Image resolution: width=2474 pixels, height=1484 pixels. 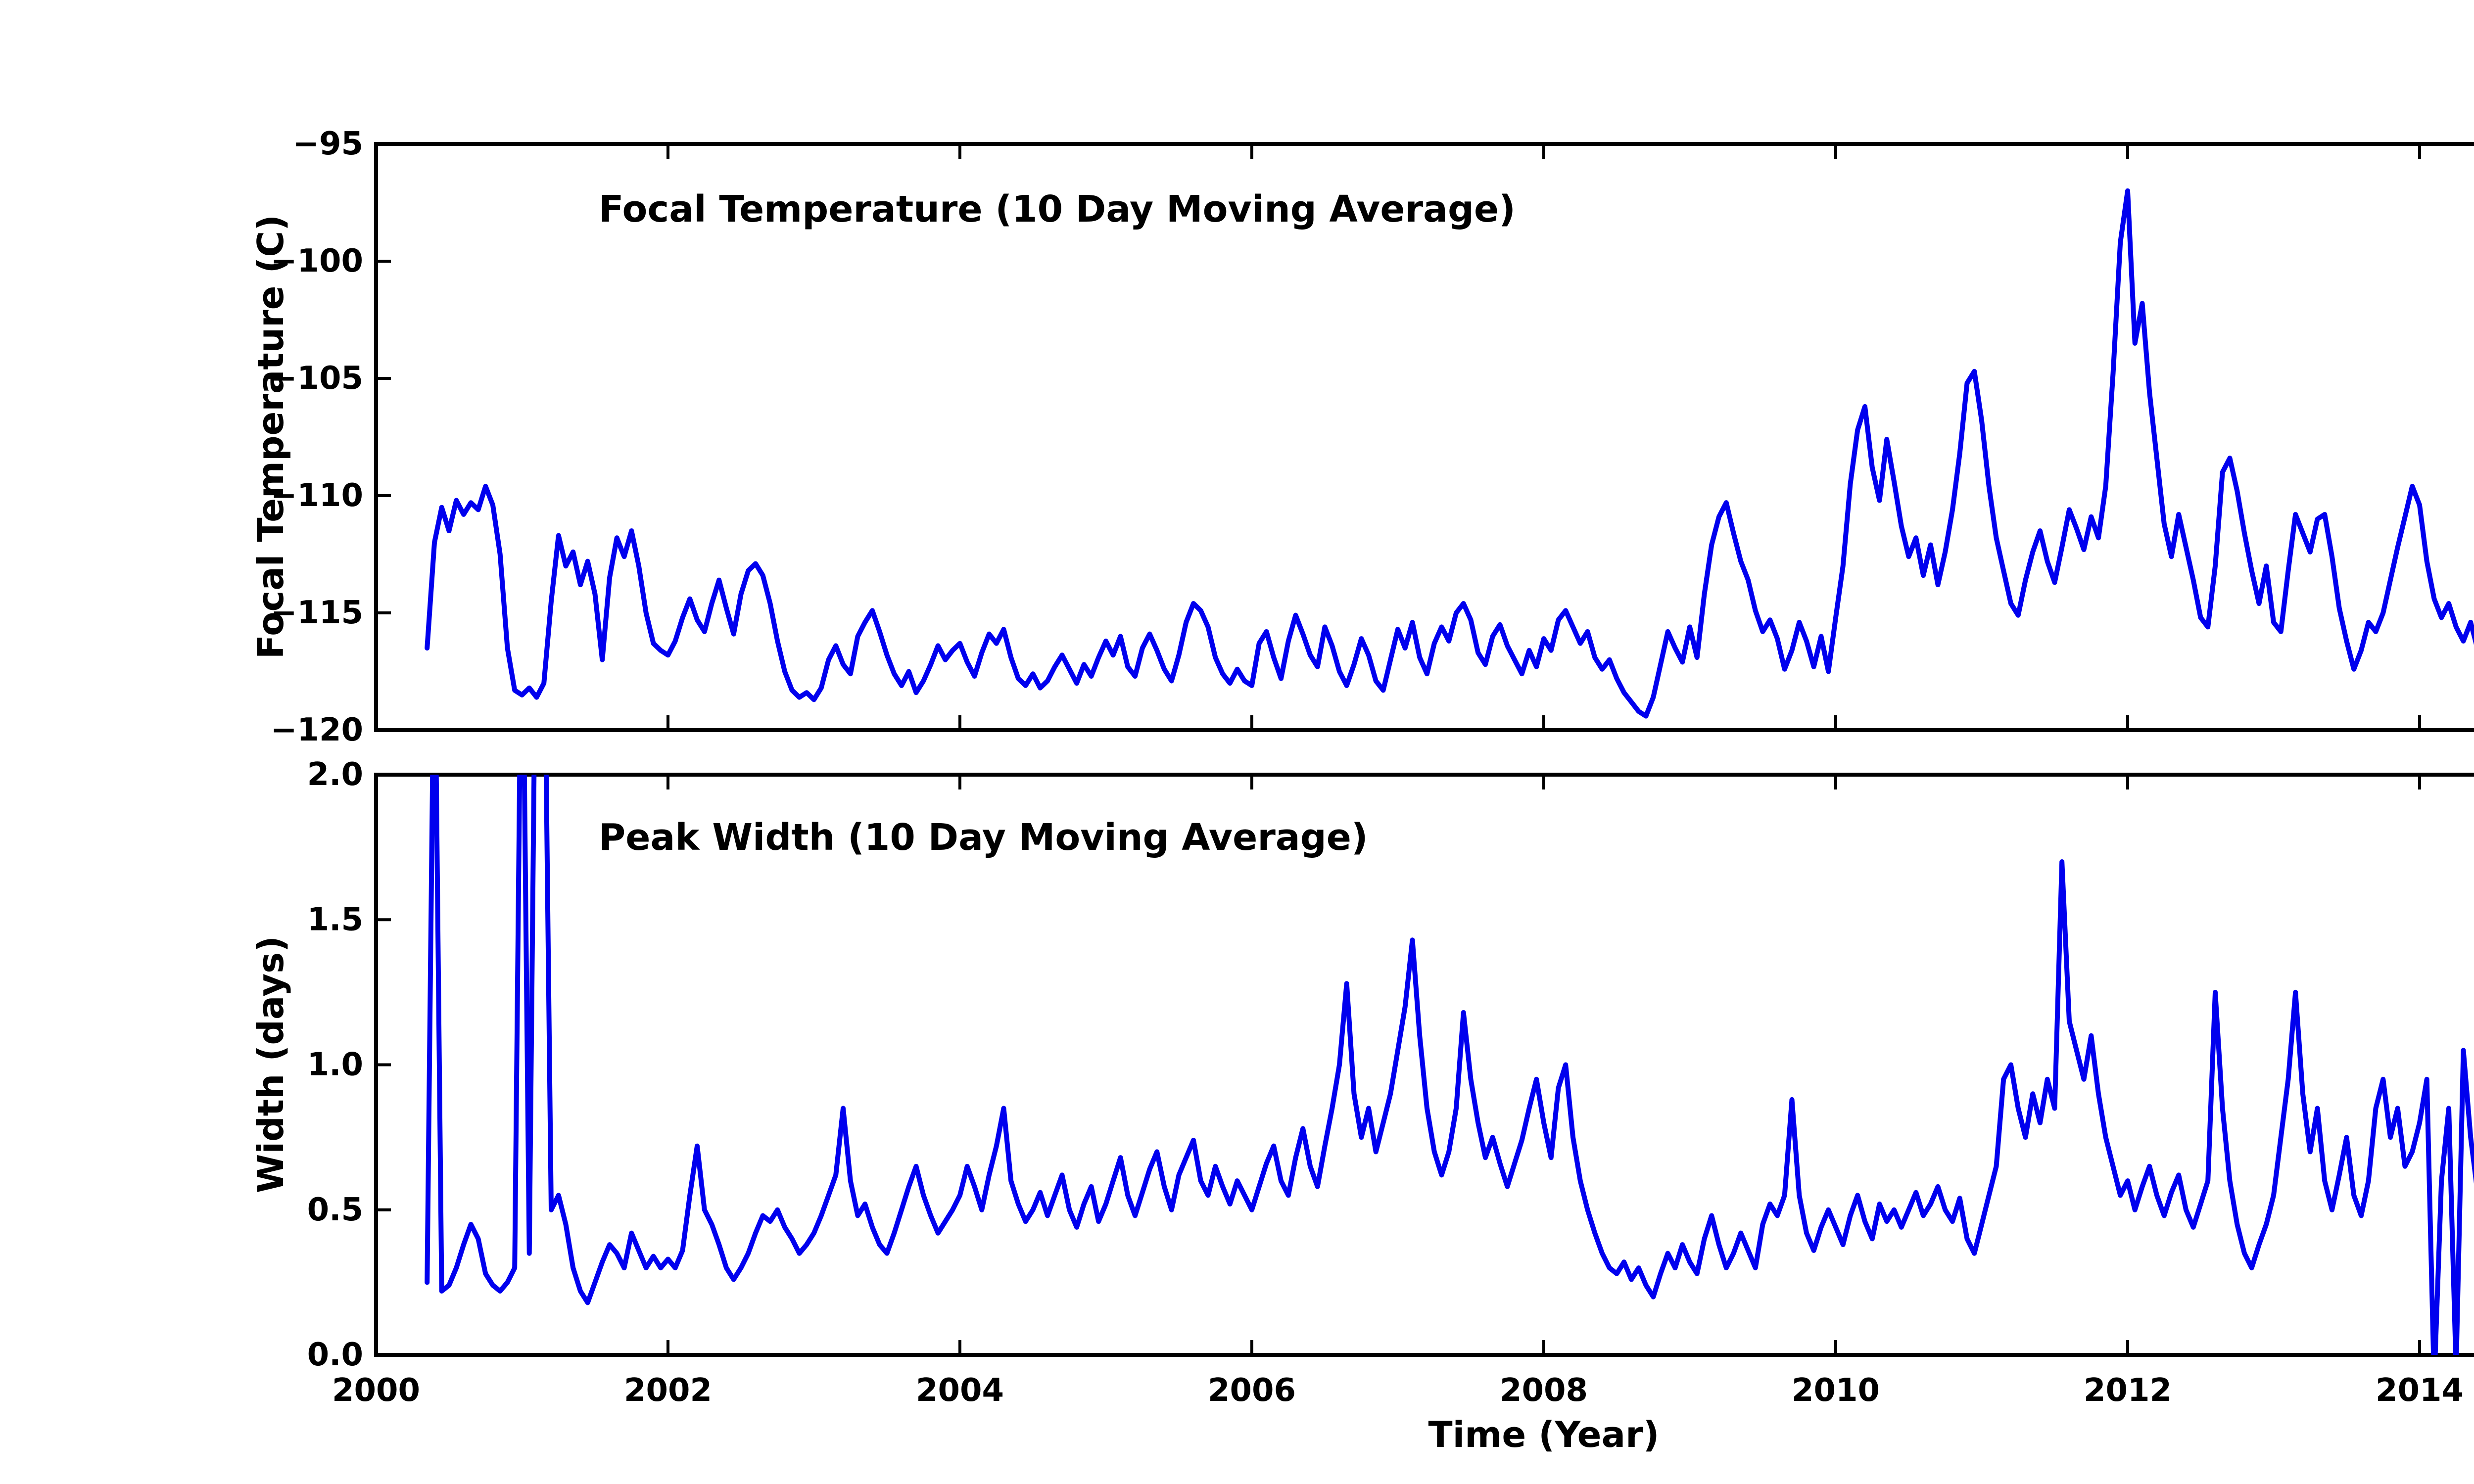 I want to click on x-tick-labels: 200020022004200620082010201220142016, so click(x=1398, y=1390).